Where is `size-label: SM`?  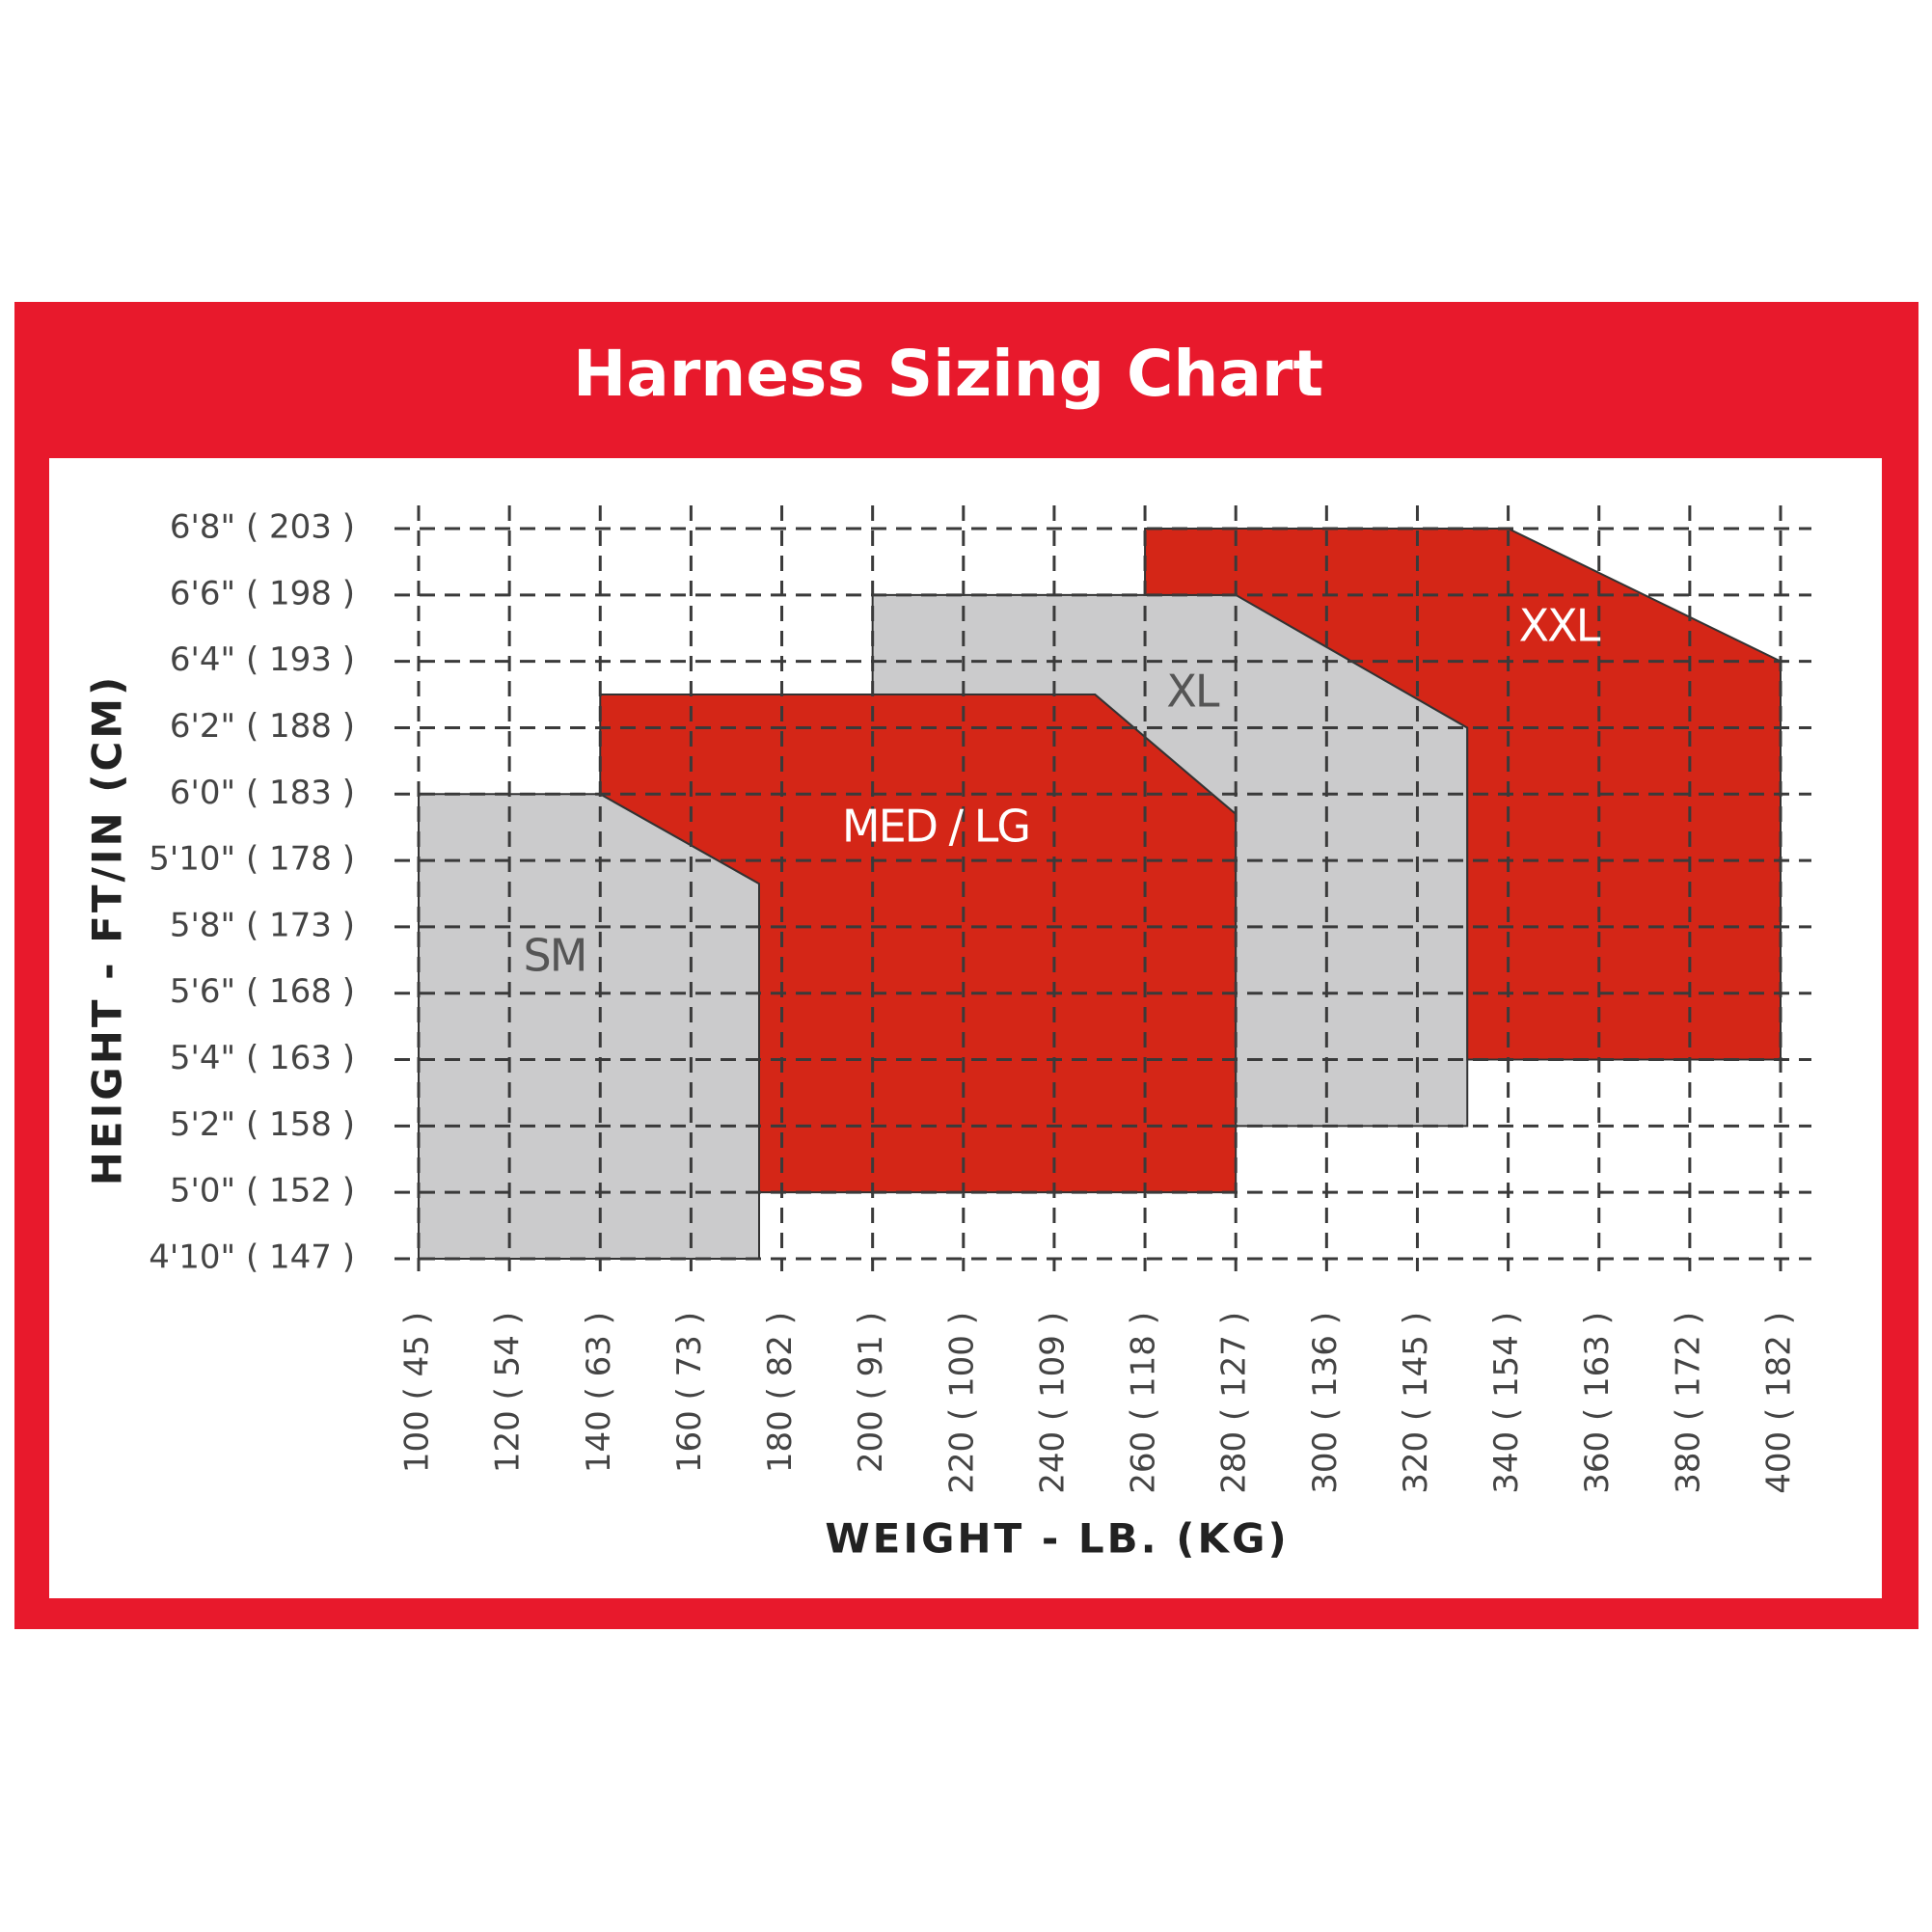
size-label: SM is located at coordinates (555, 956).